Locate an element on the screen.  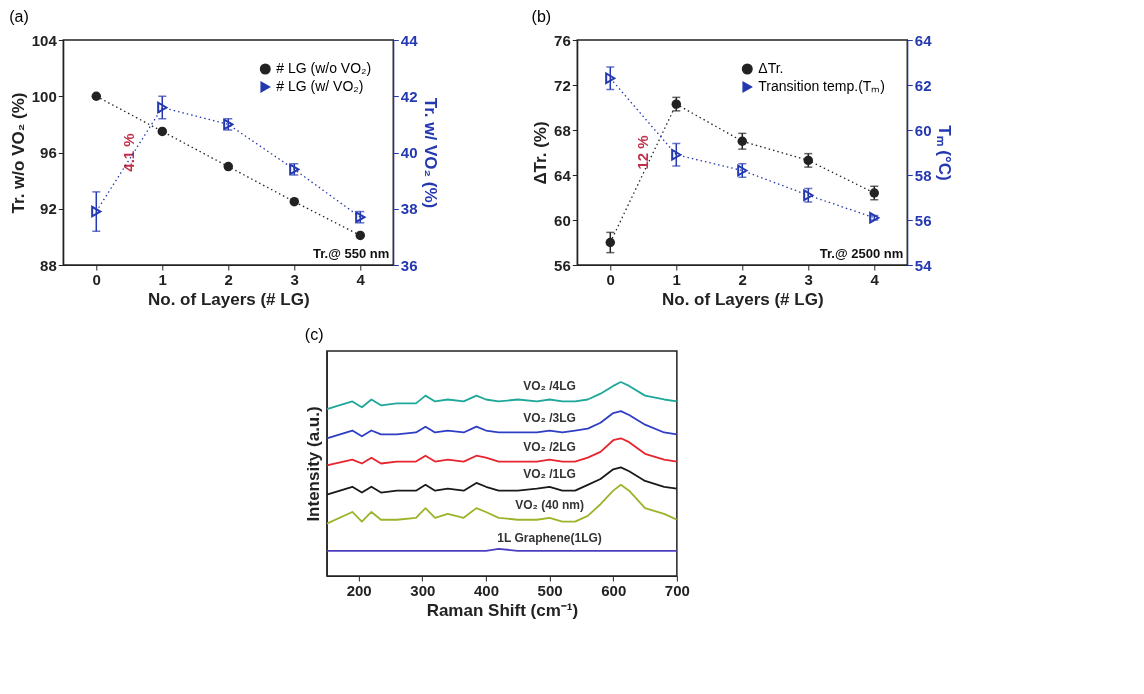
y-tick-label: 76 is located at coordinates (562, 40).